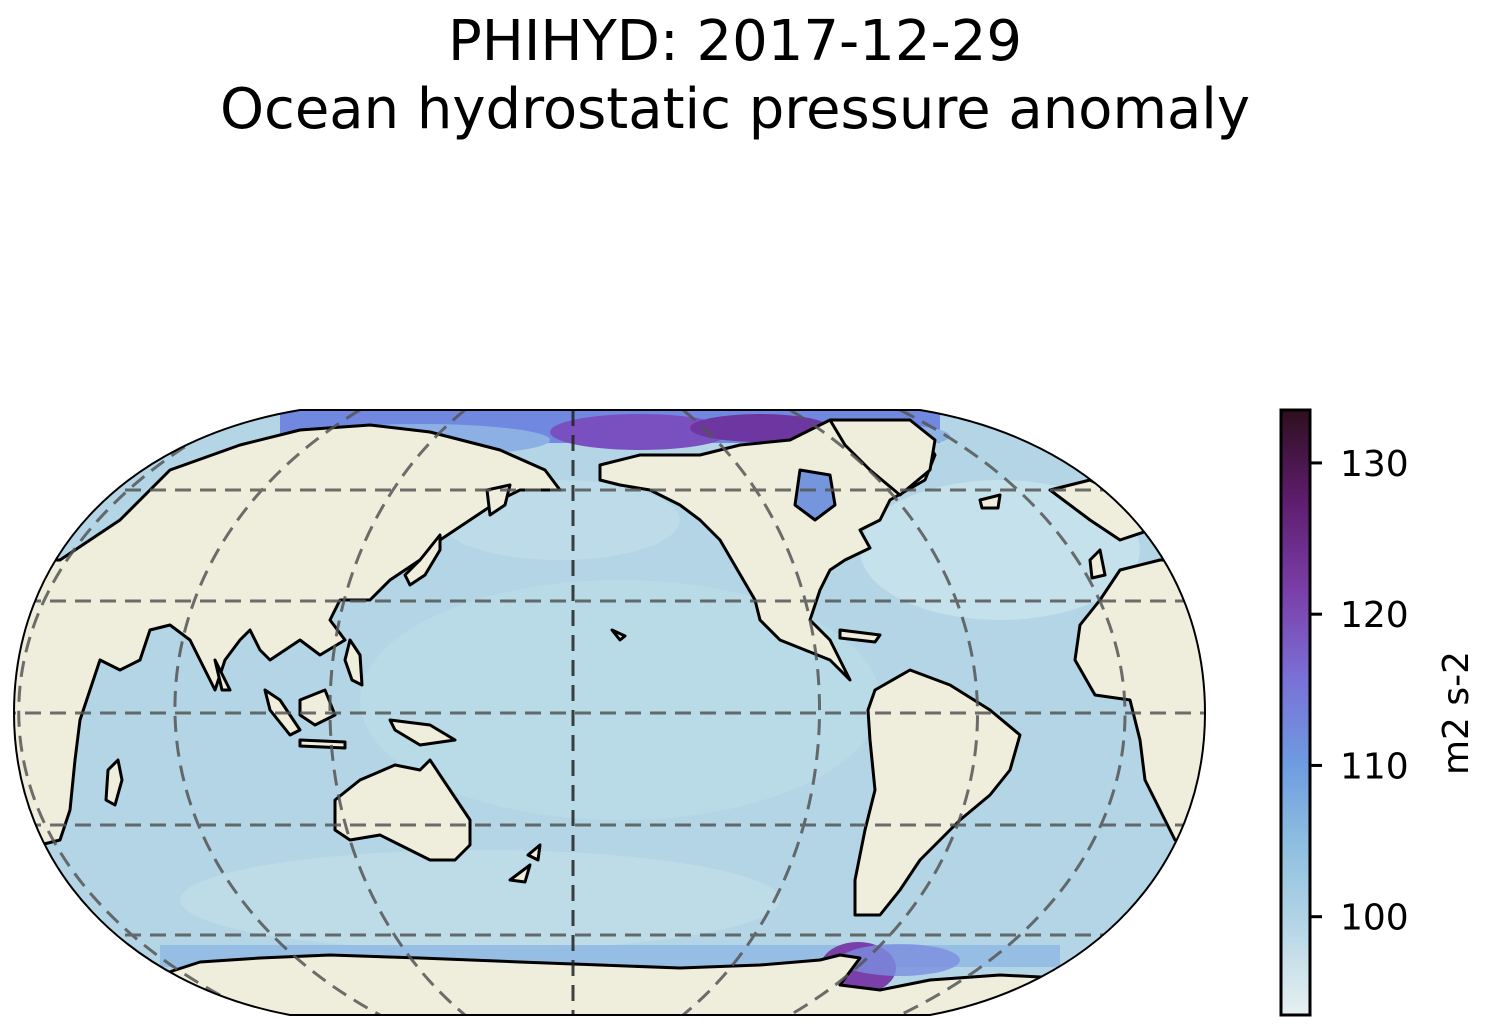 The height and width of the screenshot is (1030, 1490). Describe the element at coordinates (1097, 564) in the screenshot. I see `land-uk` at that location.